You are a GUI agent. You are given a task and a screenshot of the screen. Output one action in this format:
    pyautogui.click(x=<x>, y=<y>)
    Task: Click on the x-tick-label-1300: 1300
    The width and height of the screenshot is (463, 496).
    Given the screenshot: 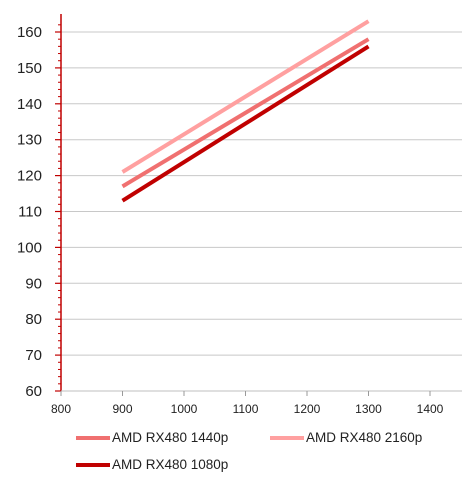 What is the action you would take?
    pyautogui.click(x=368, y=409)
    